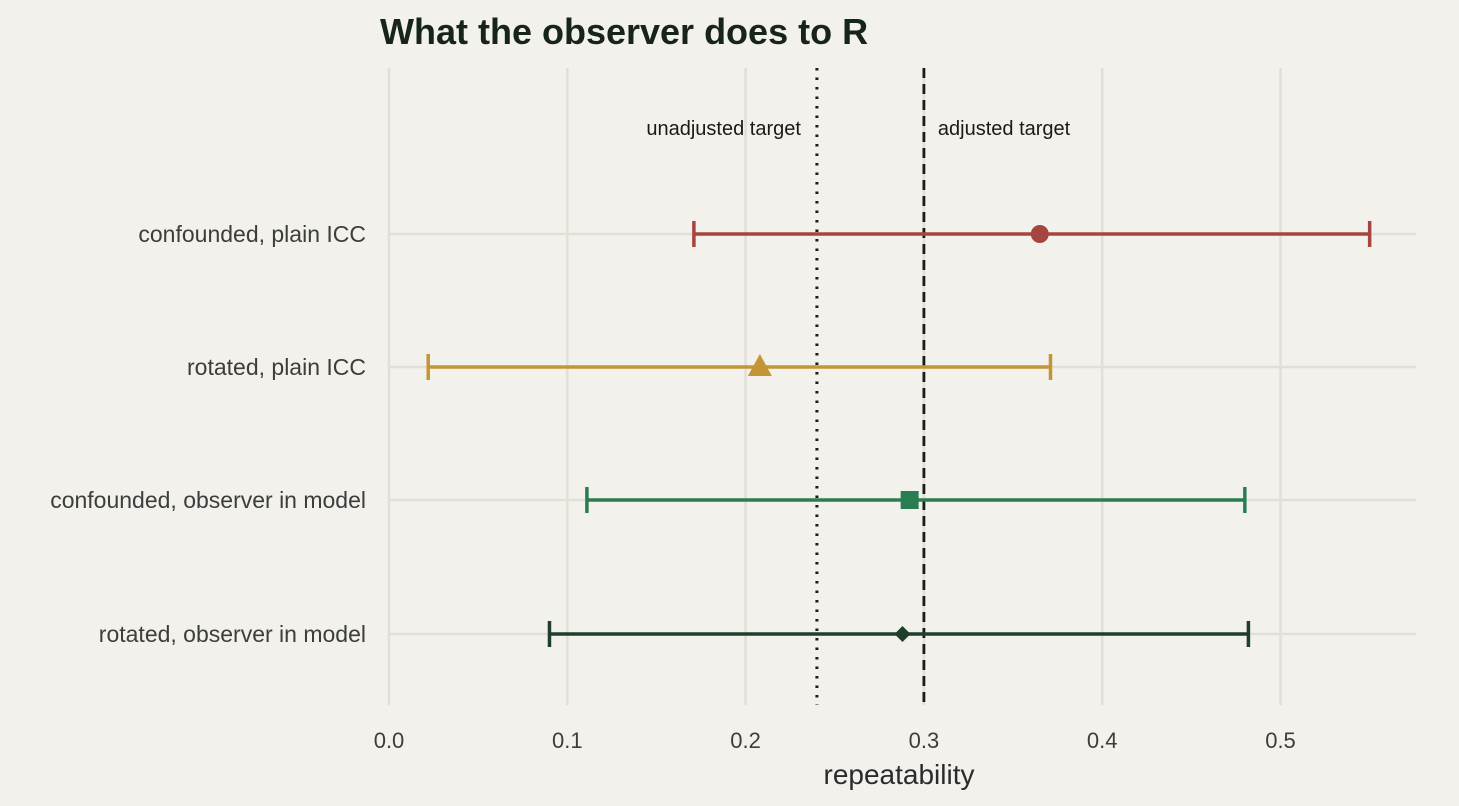  Describe the element at coordinates (232, 634) in the screenshot. I see `row-label-3: rotated, observer in model` at that location.